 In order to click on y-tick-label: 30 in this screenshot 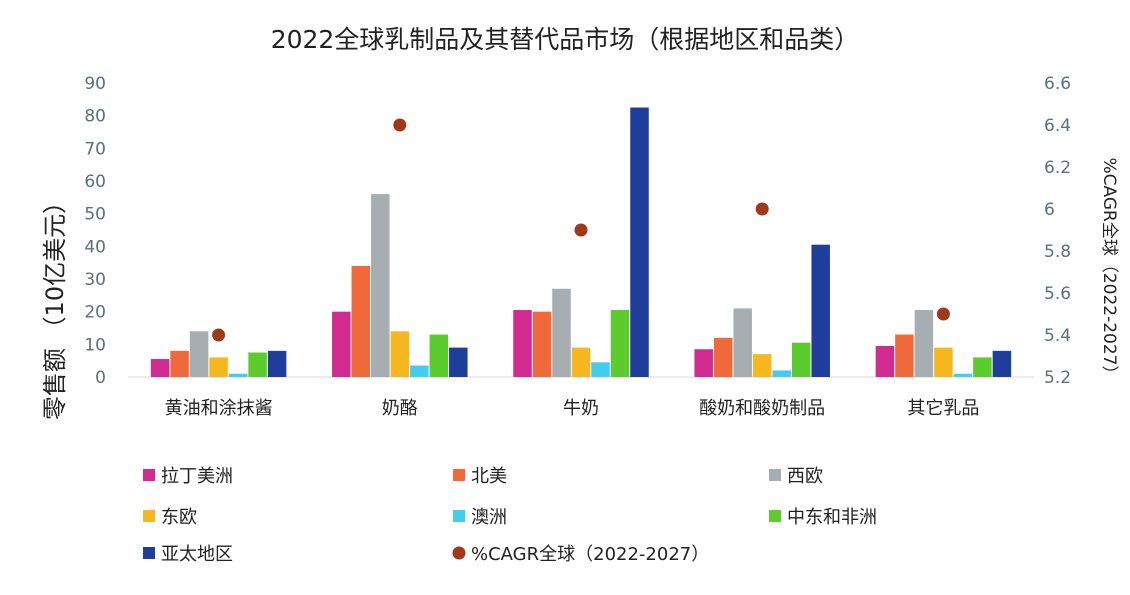, I will do `click(95, 280)`.